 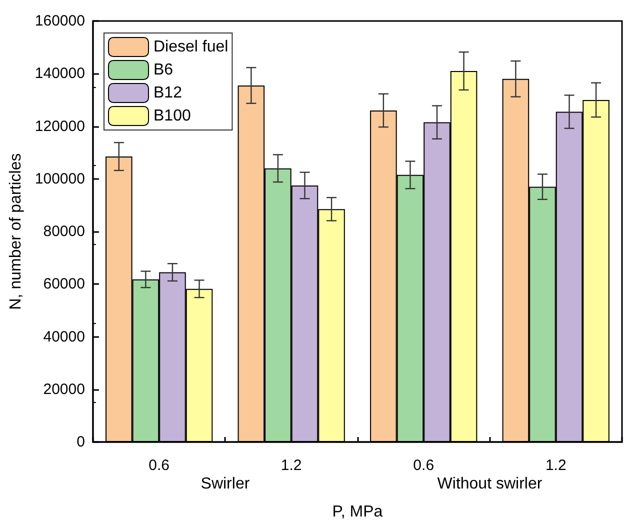 What do you see at coordinates (80, 442) in the screenshot?
I see `y-tick-label: 0` at bounding box center [80, 442].